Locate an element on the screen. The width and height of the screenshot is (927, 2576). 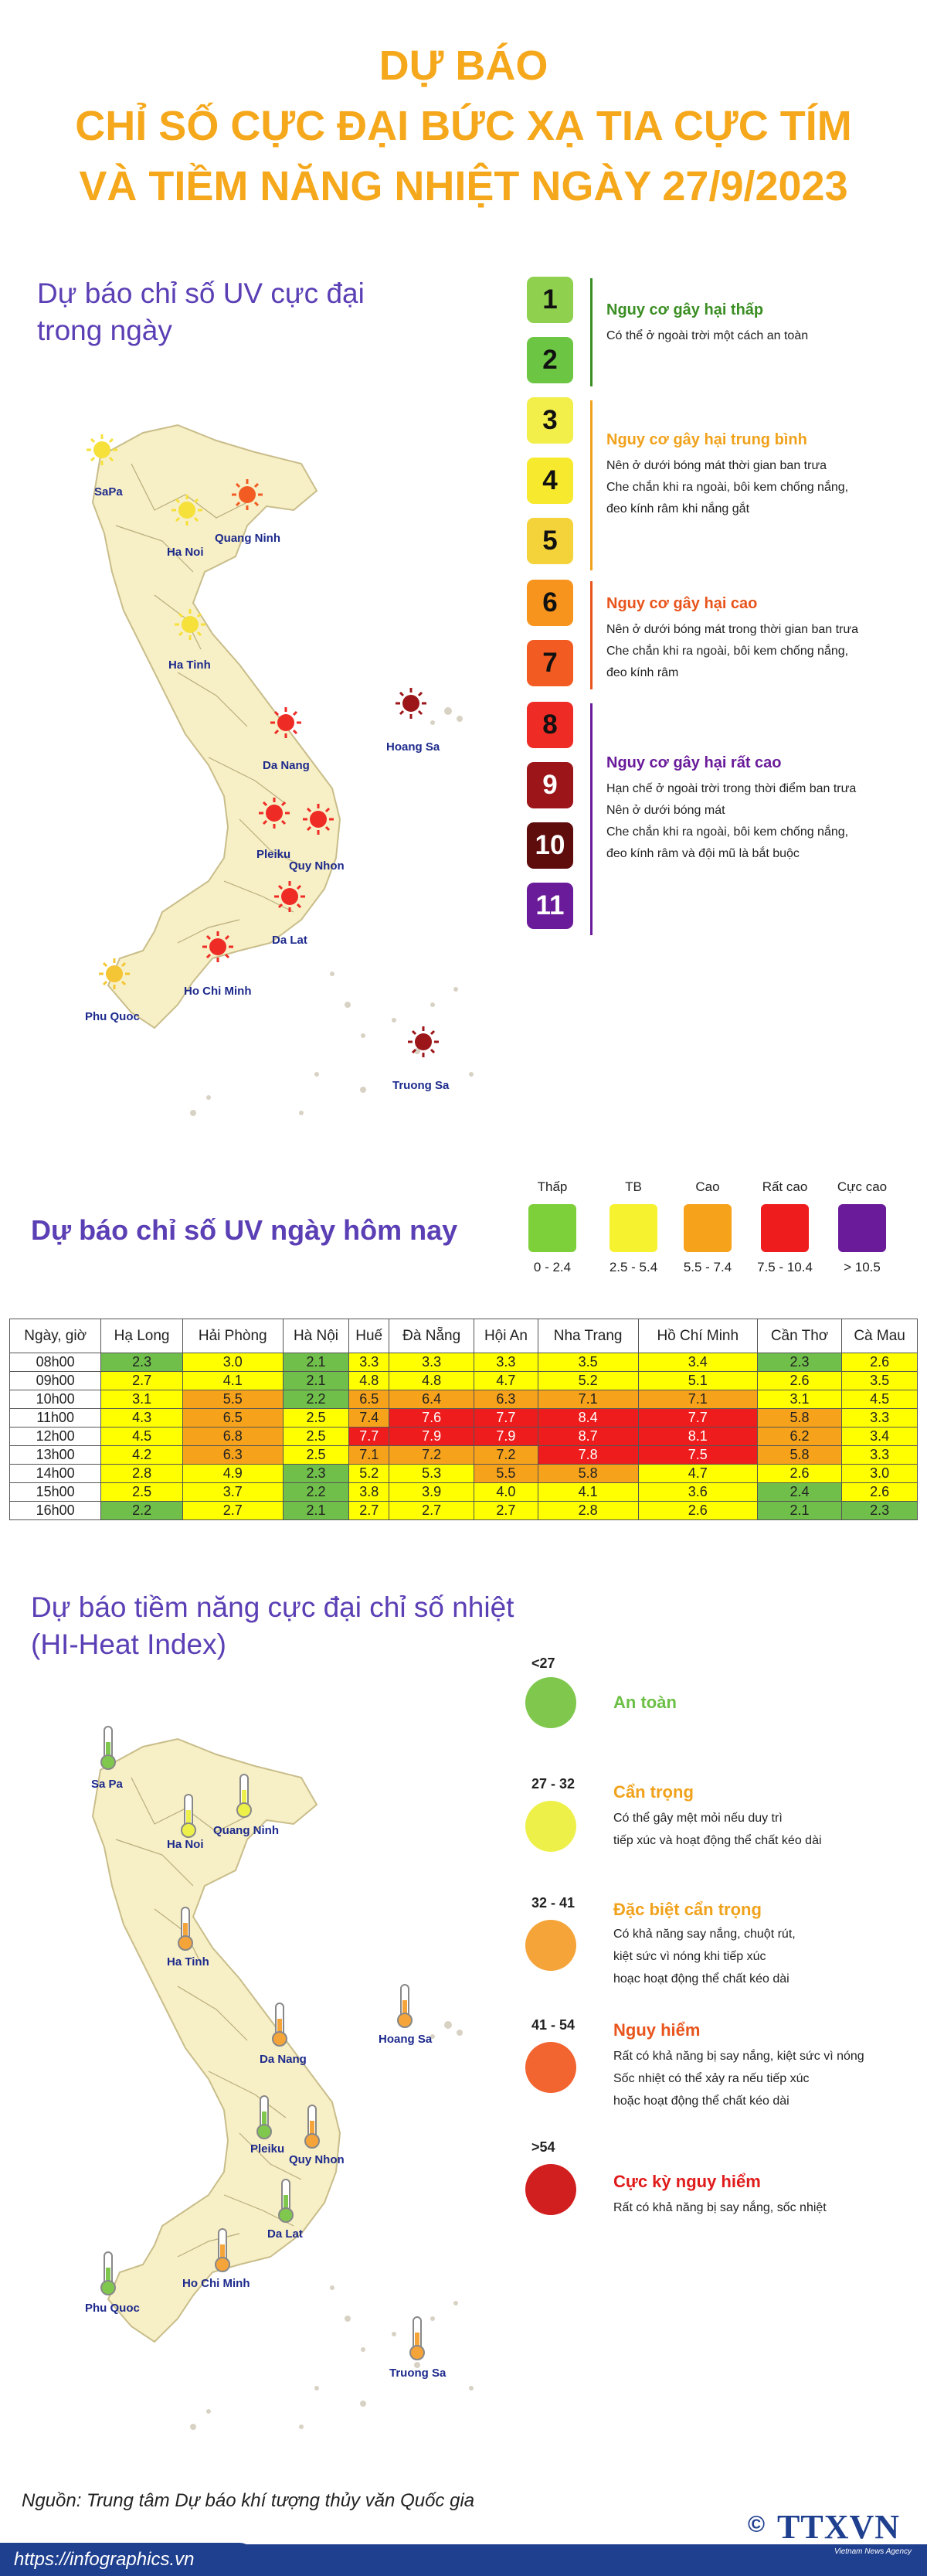
uv-value-cell: 2.6 is located at coordinates (879, 1362).